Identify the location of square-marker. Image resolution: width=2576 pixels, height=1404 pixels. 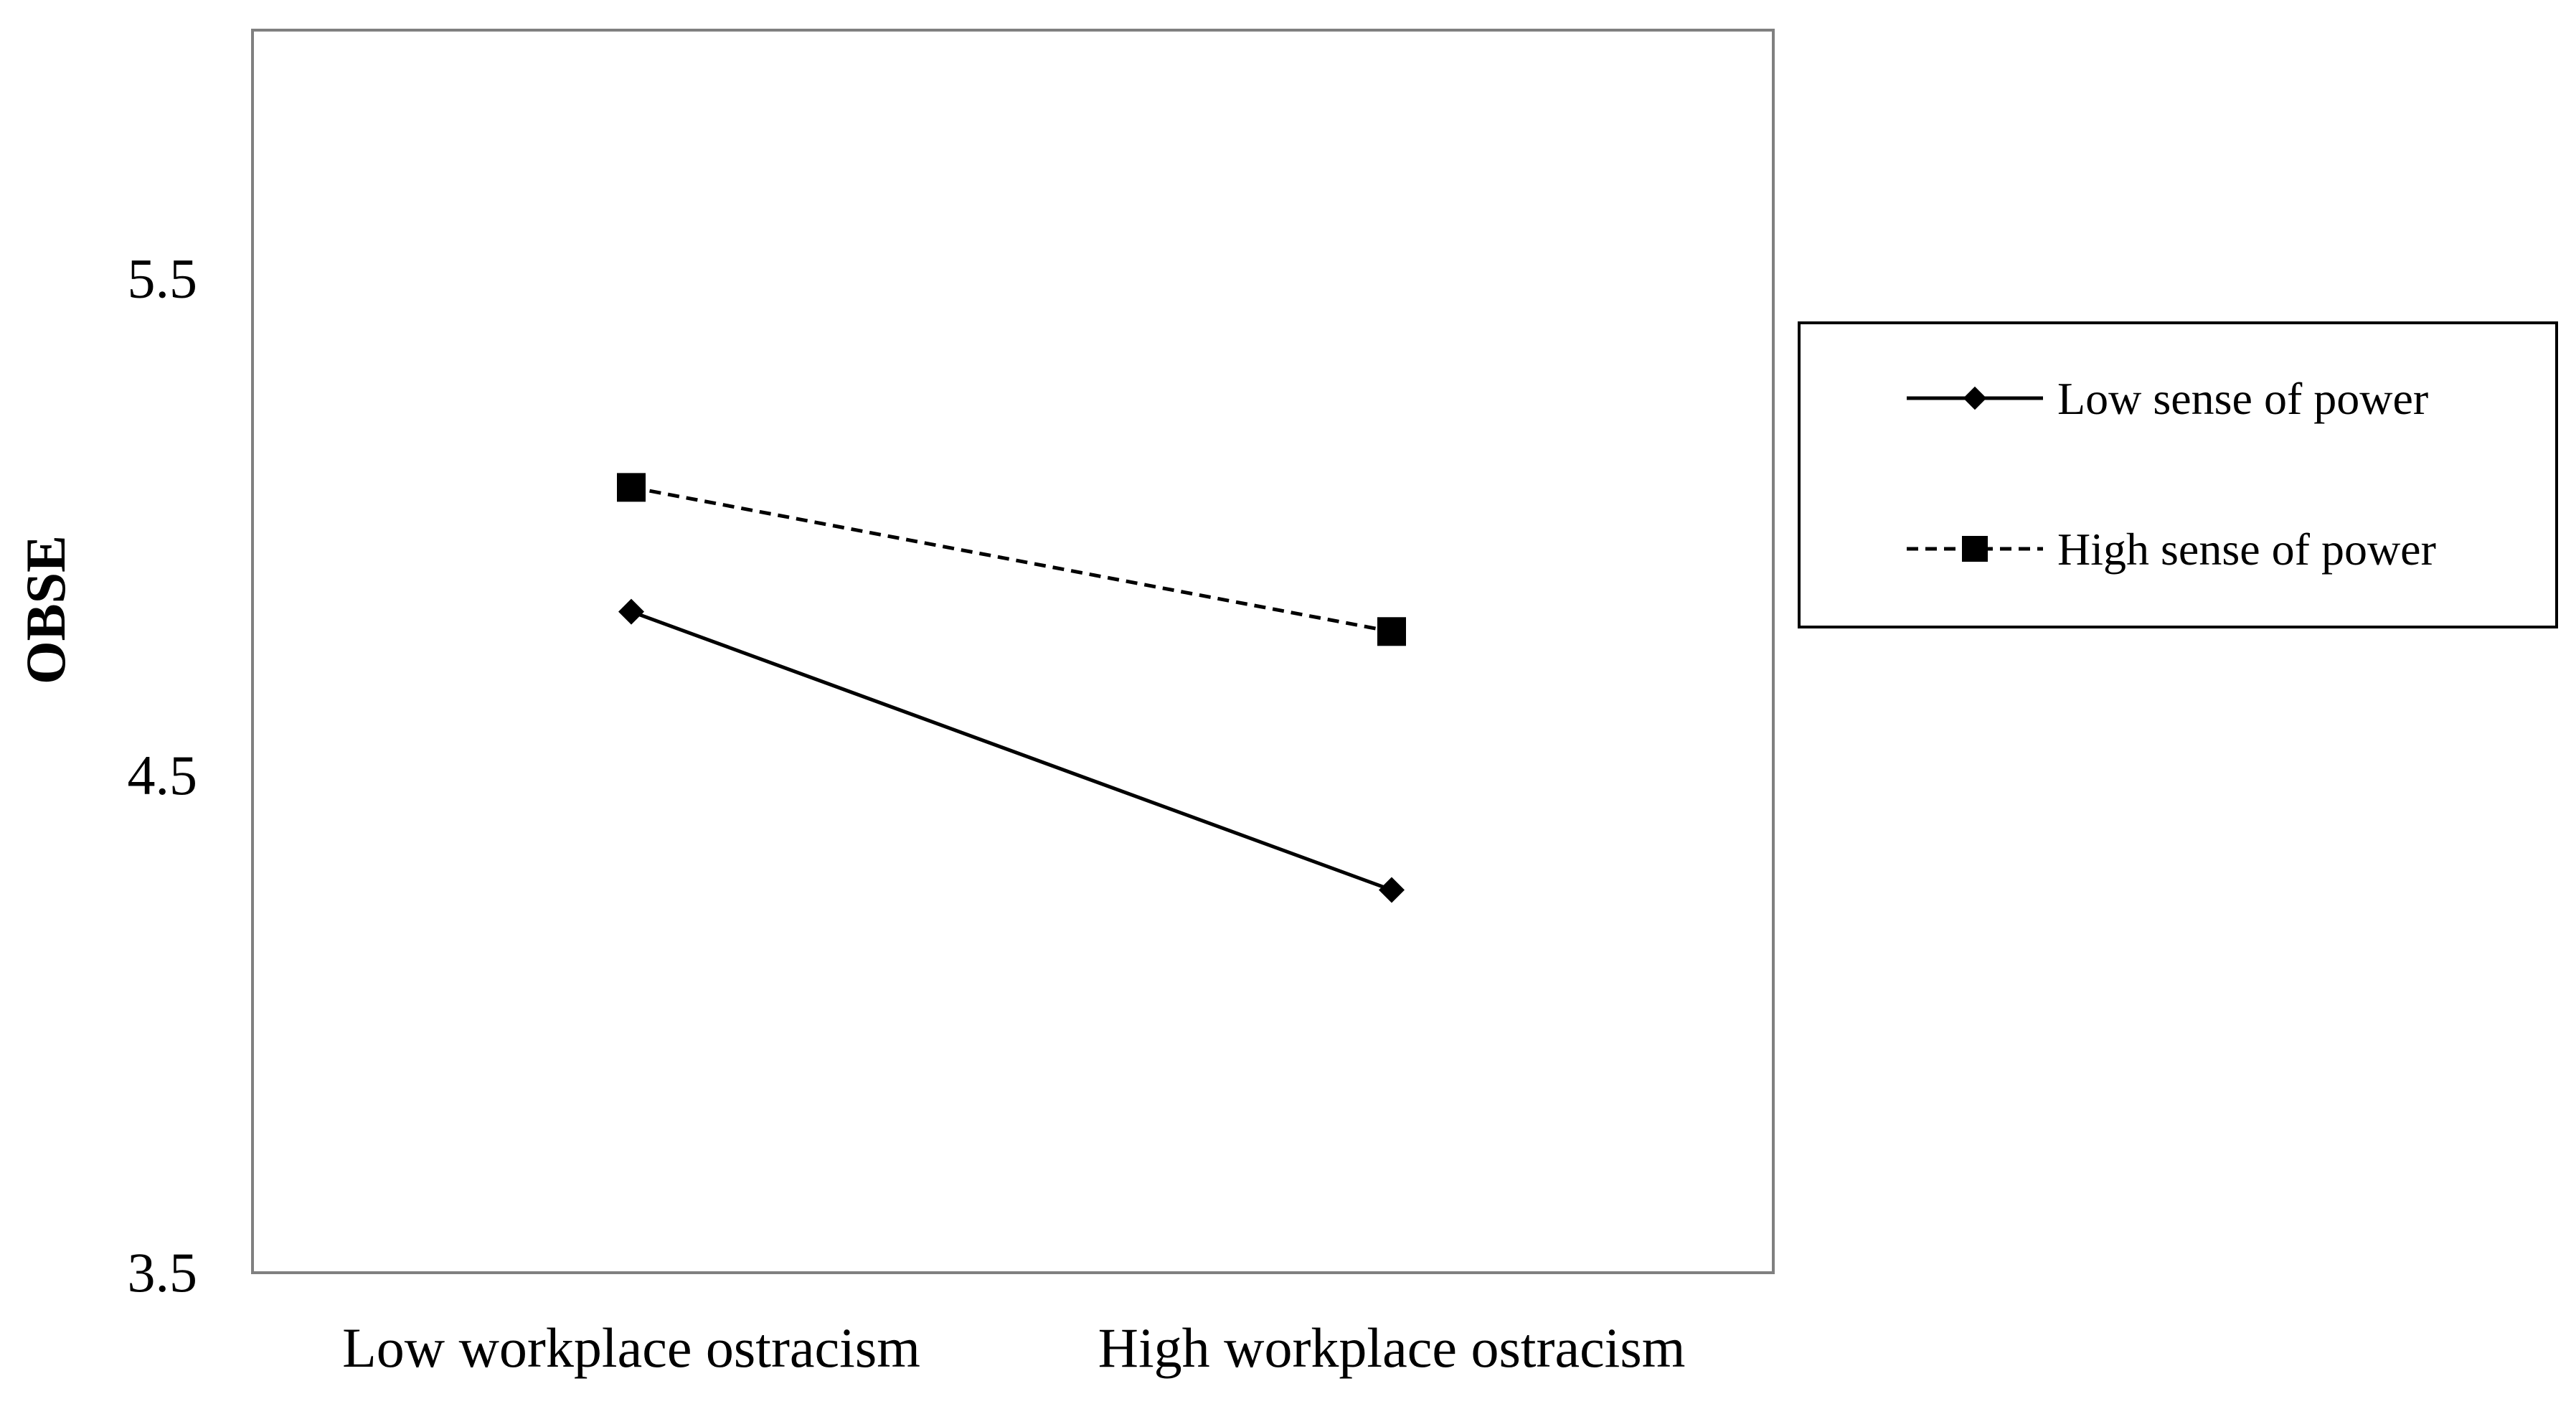
(1975, 549).